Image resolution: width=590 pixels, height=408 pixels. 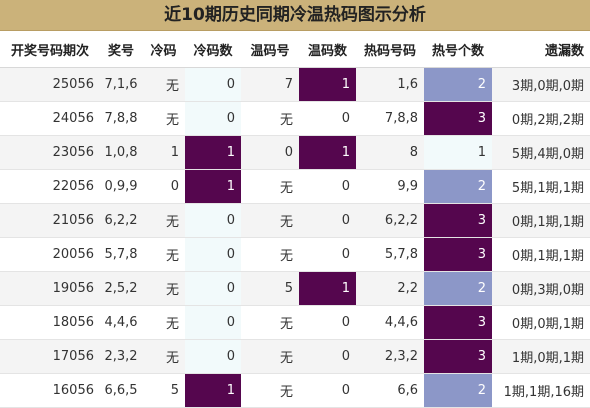 What do you see at coordinates (270, 288) in the screenshot?
I see `warm-cell: 5` at bounding box center [270, 288].